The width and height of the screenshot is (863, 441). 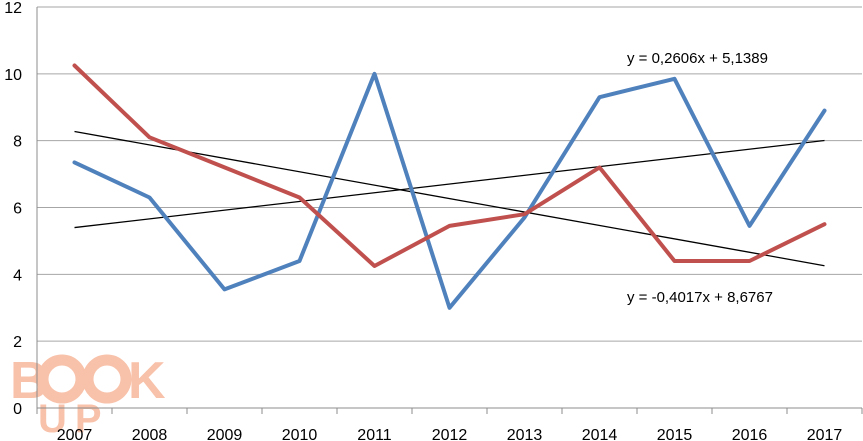 I want to click on x-tick-label: 2008, so click(x=150, y=434).